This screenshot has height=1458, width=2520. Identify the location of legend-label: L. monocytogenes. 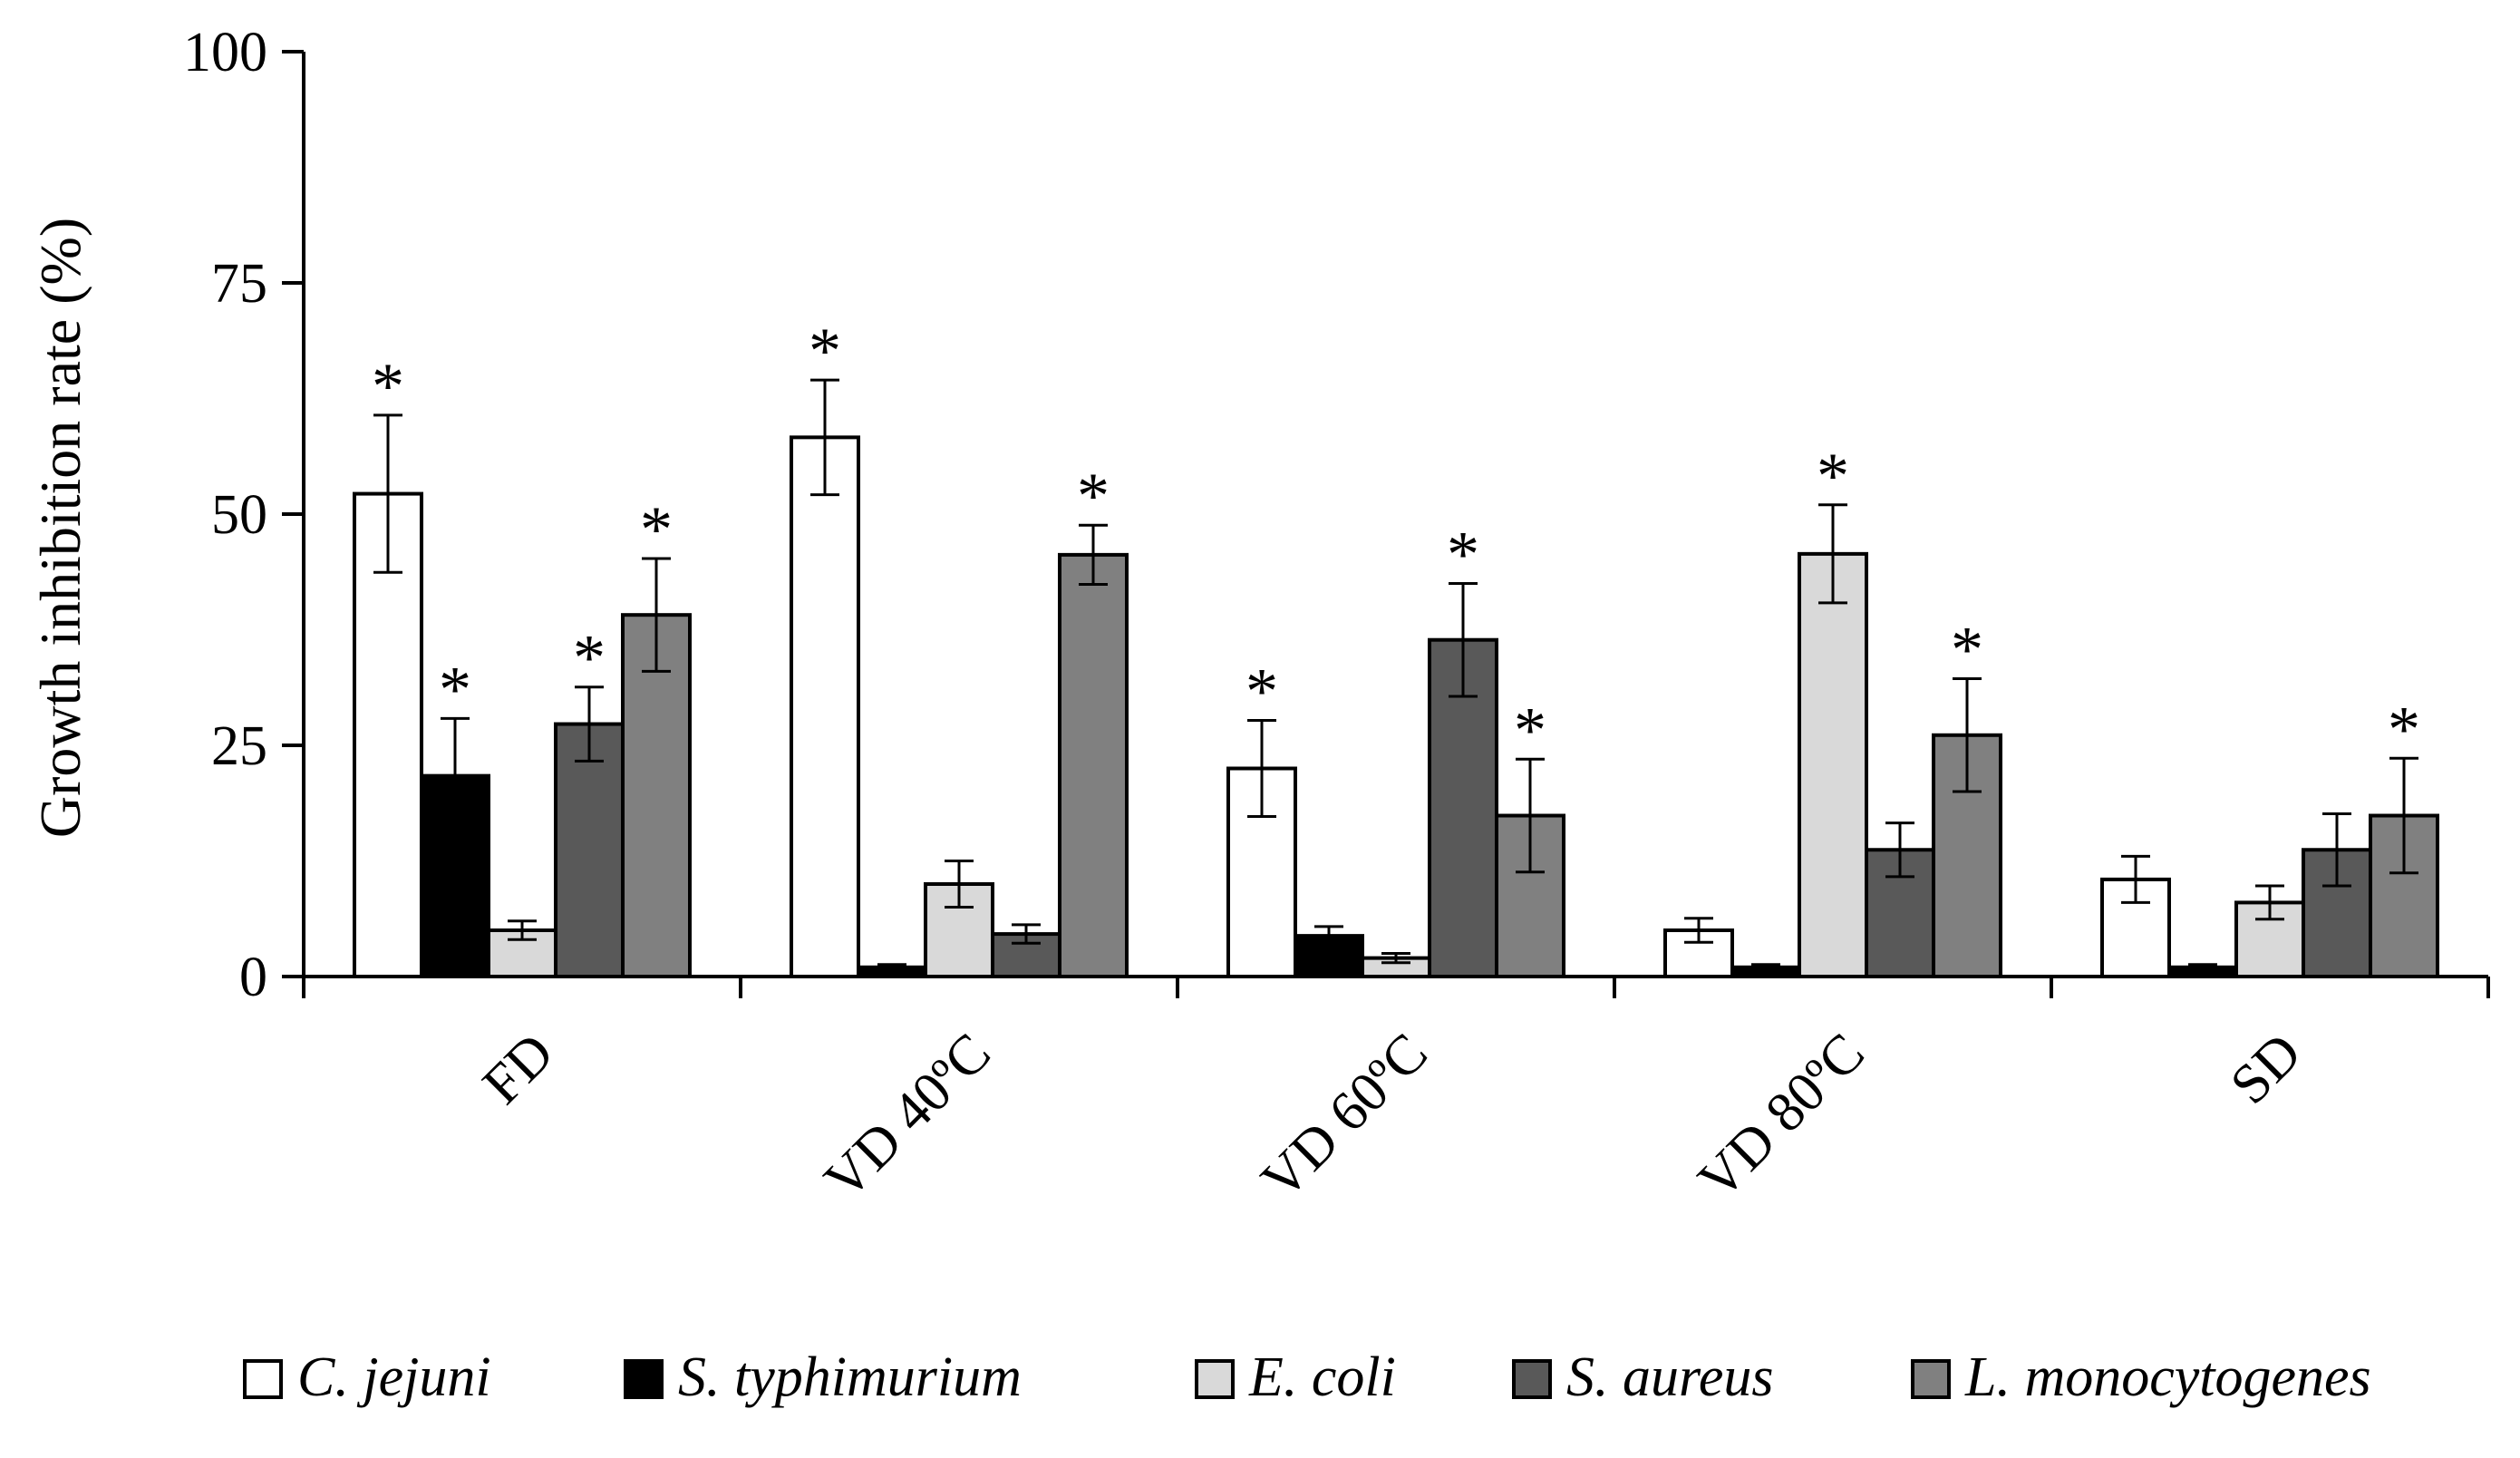
(2168, 1377).